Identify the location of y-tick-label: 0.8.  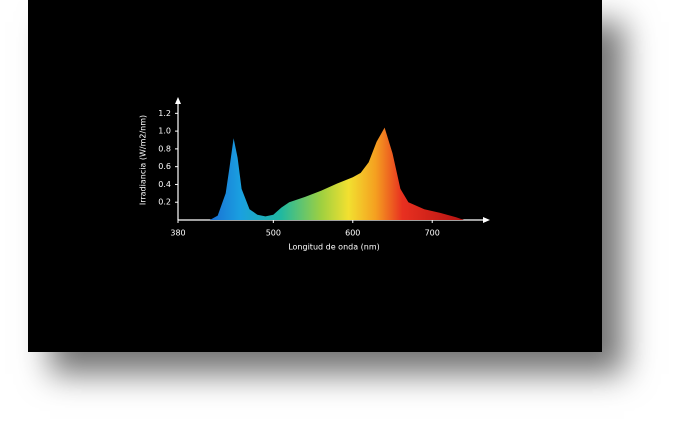
(164, 148).